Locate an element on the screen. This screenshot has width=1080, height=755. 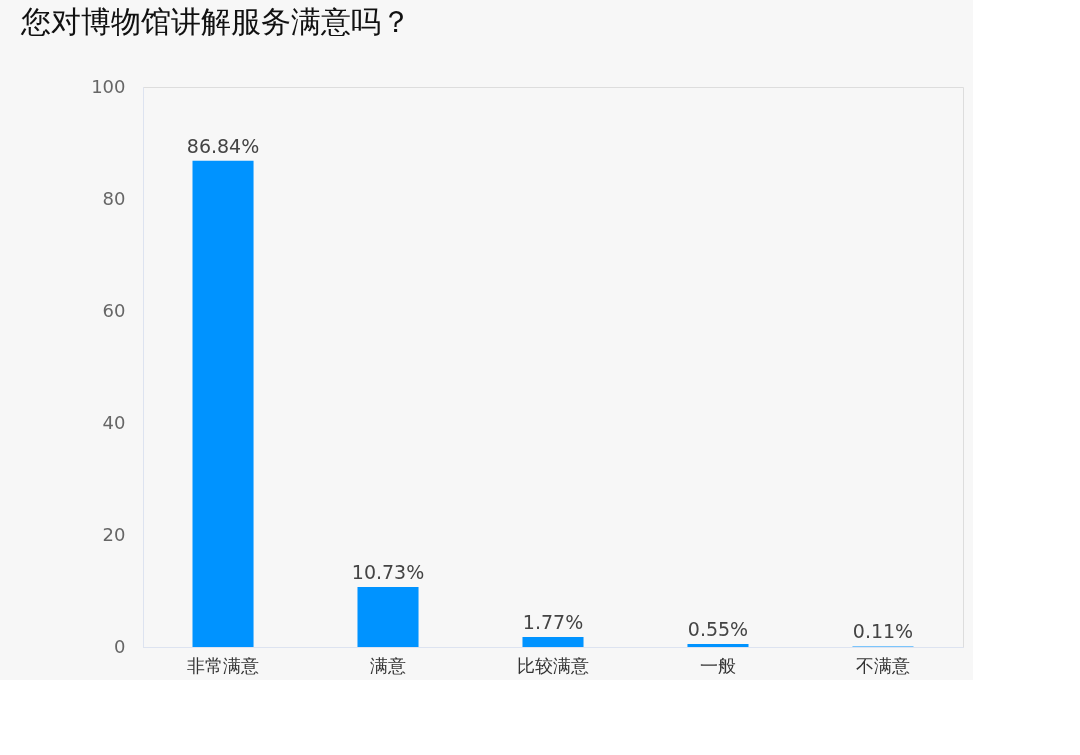
y-tick-label: 0 is located at coordinates (120, 646).